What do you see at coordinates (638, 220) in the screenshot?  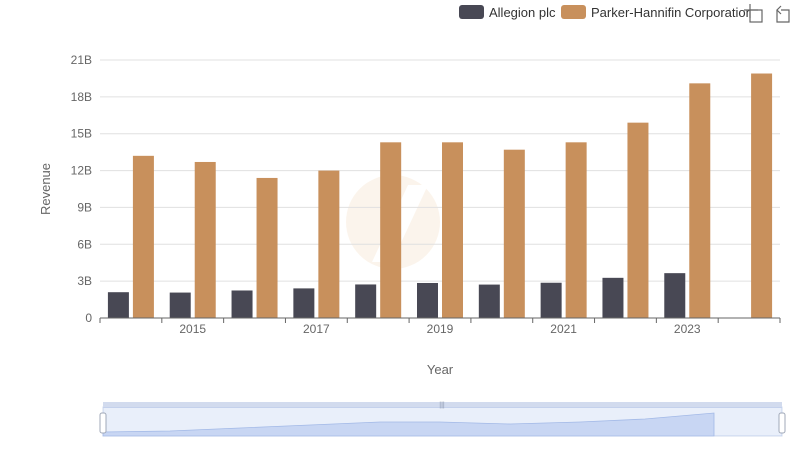 I see `bar-parker-hannifin-corporation-2022` at bounding box center [638, 220].